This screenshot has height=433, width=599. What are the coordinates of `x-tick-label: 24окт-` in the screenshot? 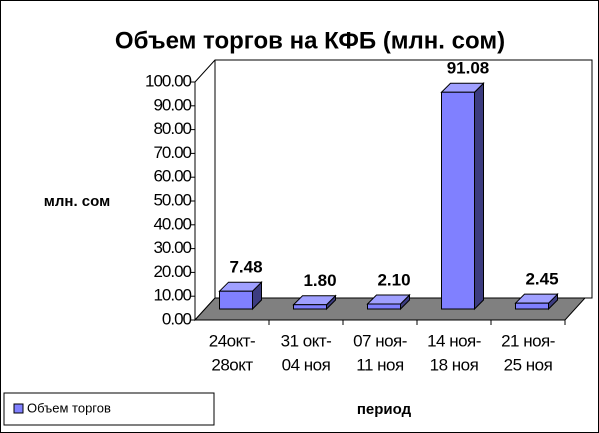 It's located at (232, 340).